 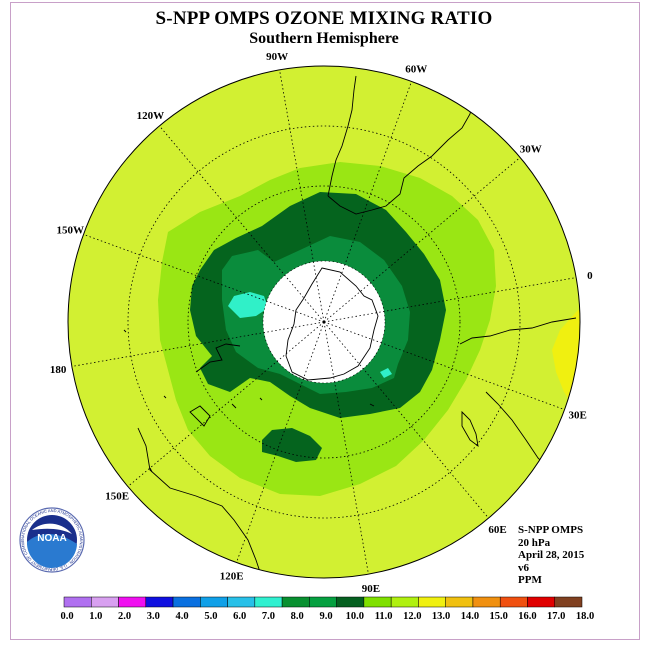 I want to click on colorbar-label: 13.0, so click(x=441, y=616).